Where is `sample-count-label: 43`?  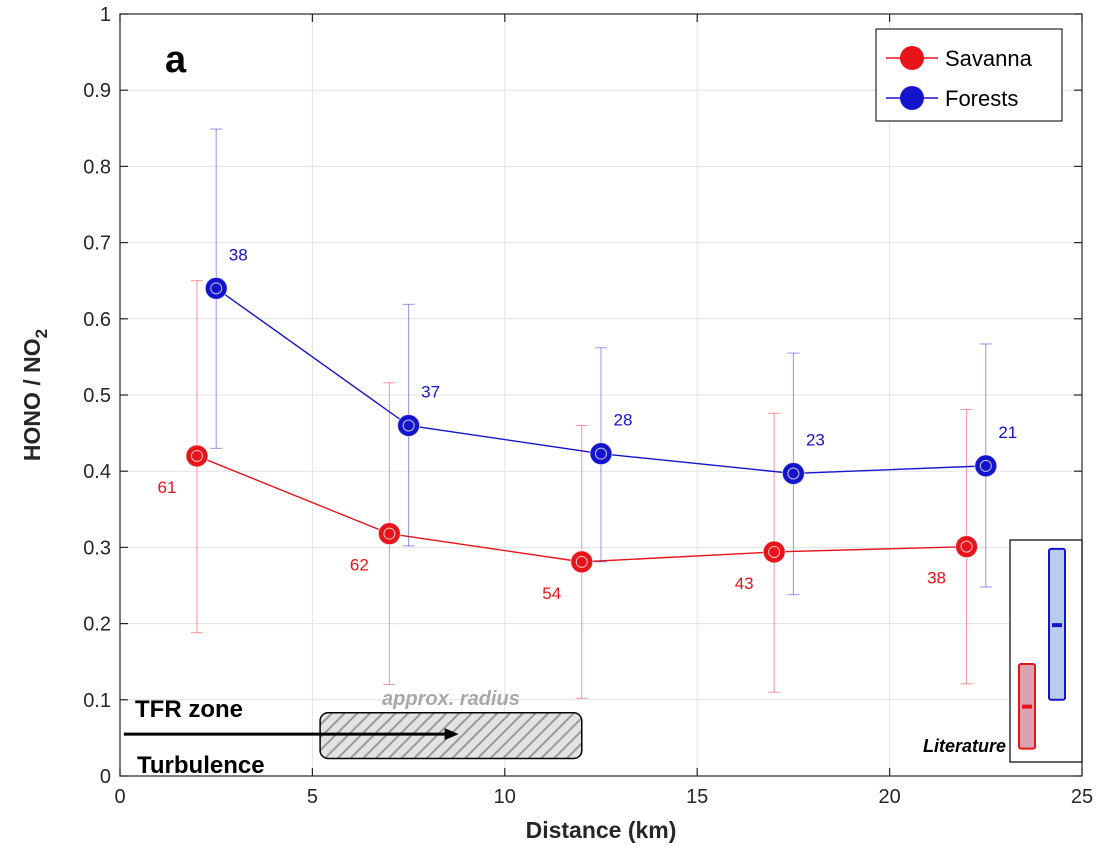
sample-count-label: 43 is located at coordinates (744, 583).